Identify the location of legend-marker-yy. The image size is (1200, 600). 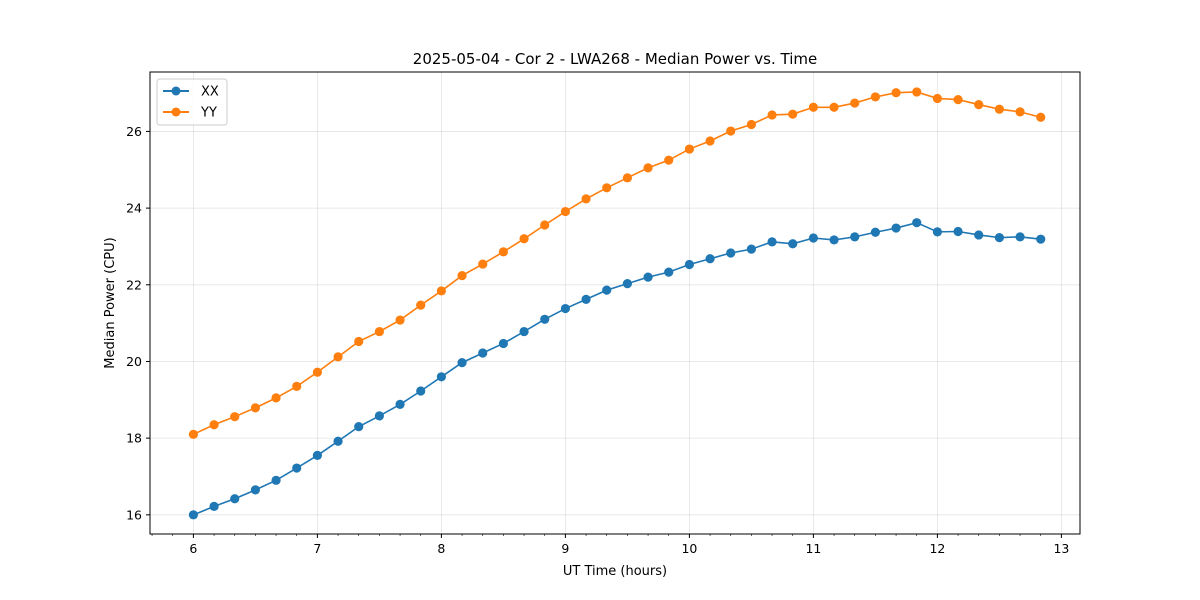
(176, 112).